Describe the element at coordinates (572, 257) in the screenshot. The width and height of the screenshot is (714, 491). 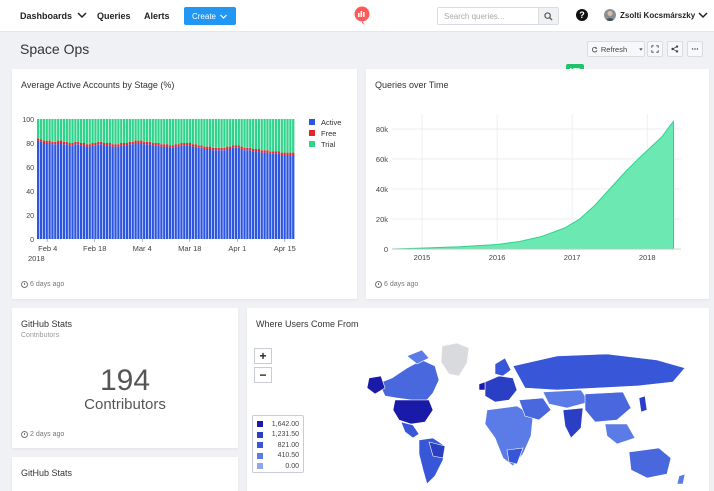
I see `x-tick-label: 2017` at that location.